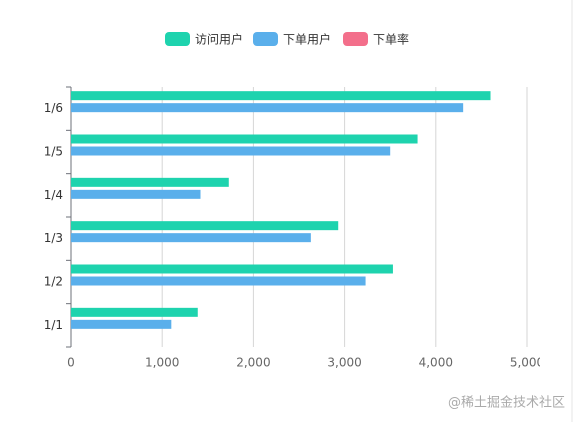 The width and height of the screenshot is (576, 422). Describe the element at coordinates (53, 238) in the screenshot. I see `y-tick-label: 1/3` at that location.